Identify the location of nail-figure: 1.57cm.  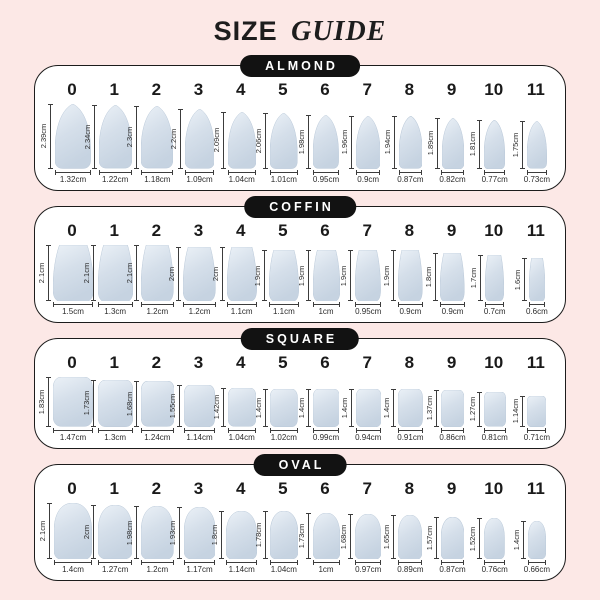
(447, 531).